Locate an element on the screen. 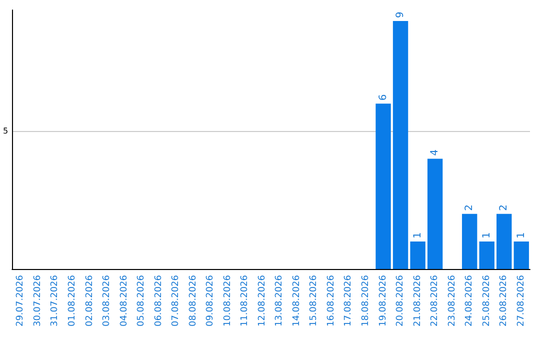 The height and width of the screenshot is (340, 540). x-tick-label: 25.08.2026 is located at coordinates (487, 300).